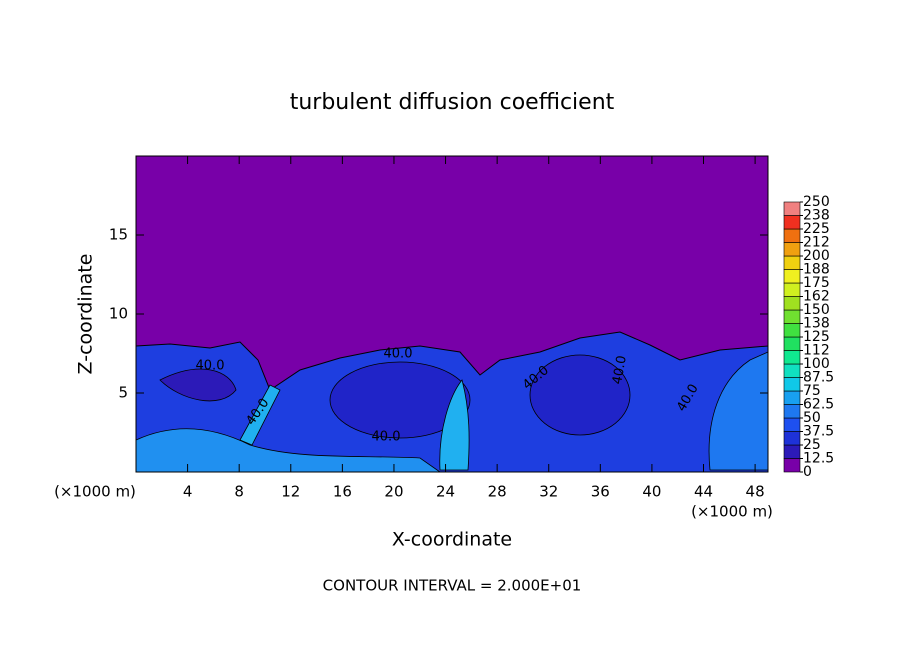 This screenshot has height=654, width=904. What do you see at coordinates (816, 364) in the screenshot?
I see `colorbar-label: 100` at bounding box center [816, 364].